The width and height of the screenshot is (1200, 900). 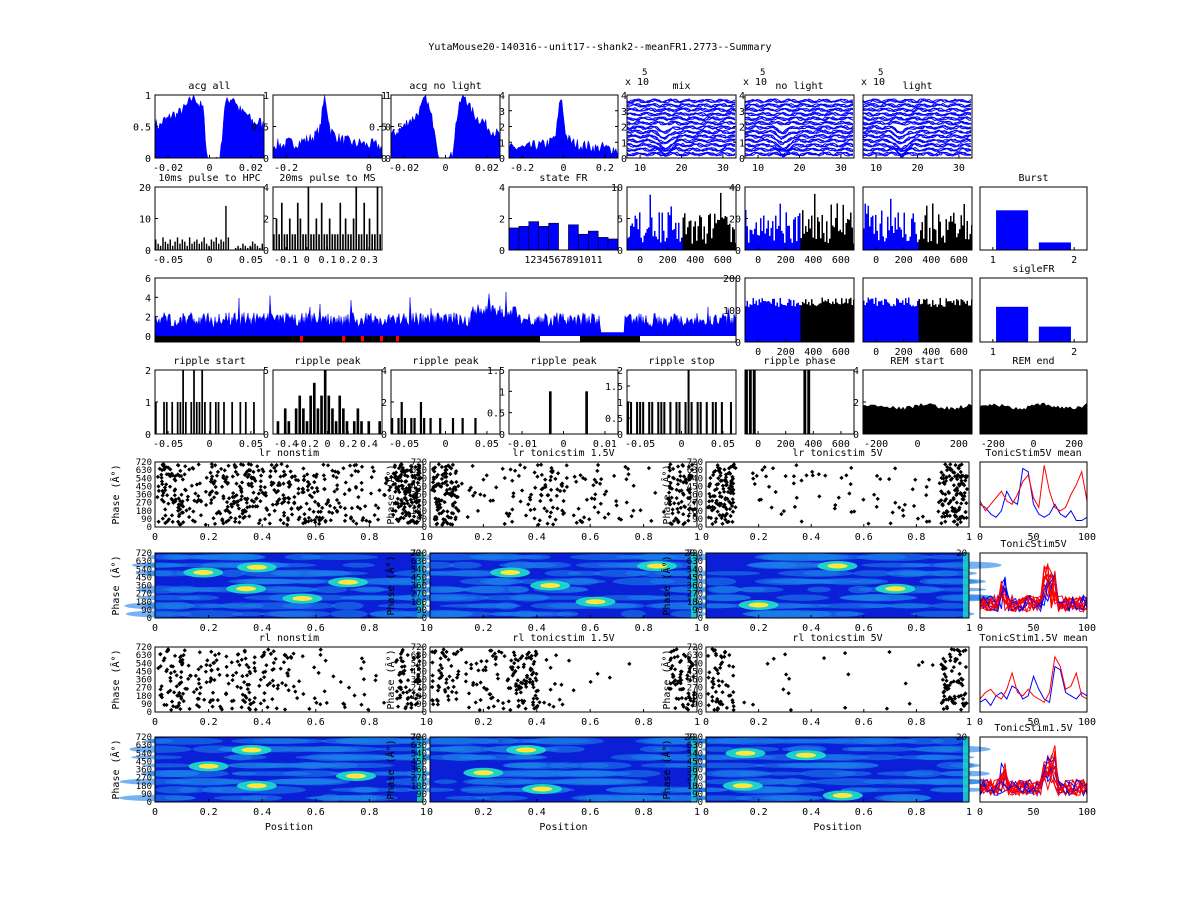 What do you see at coordinates (144, 746) in the screenshot?
I see `y-tick-label: 630` at bounding box center [144, 746].